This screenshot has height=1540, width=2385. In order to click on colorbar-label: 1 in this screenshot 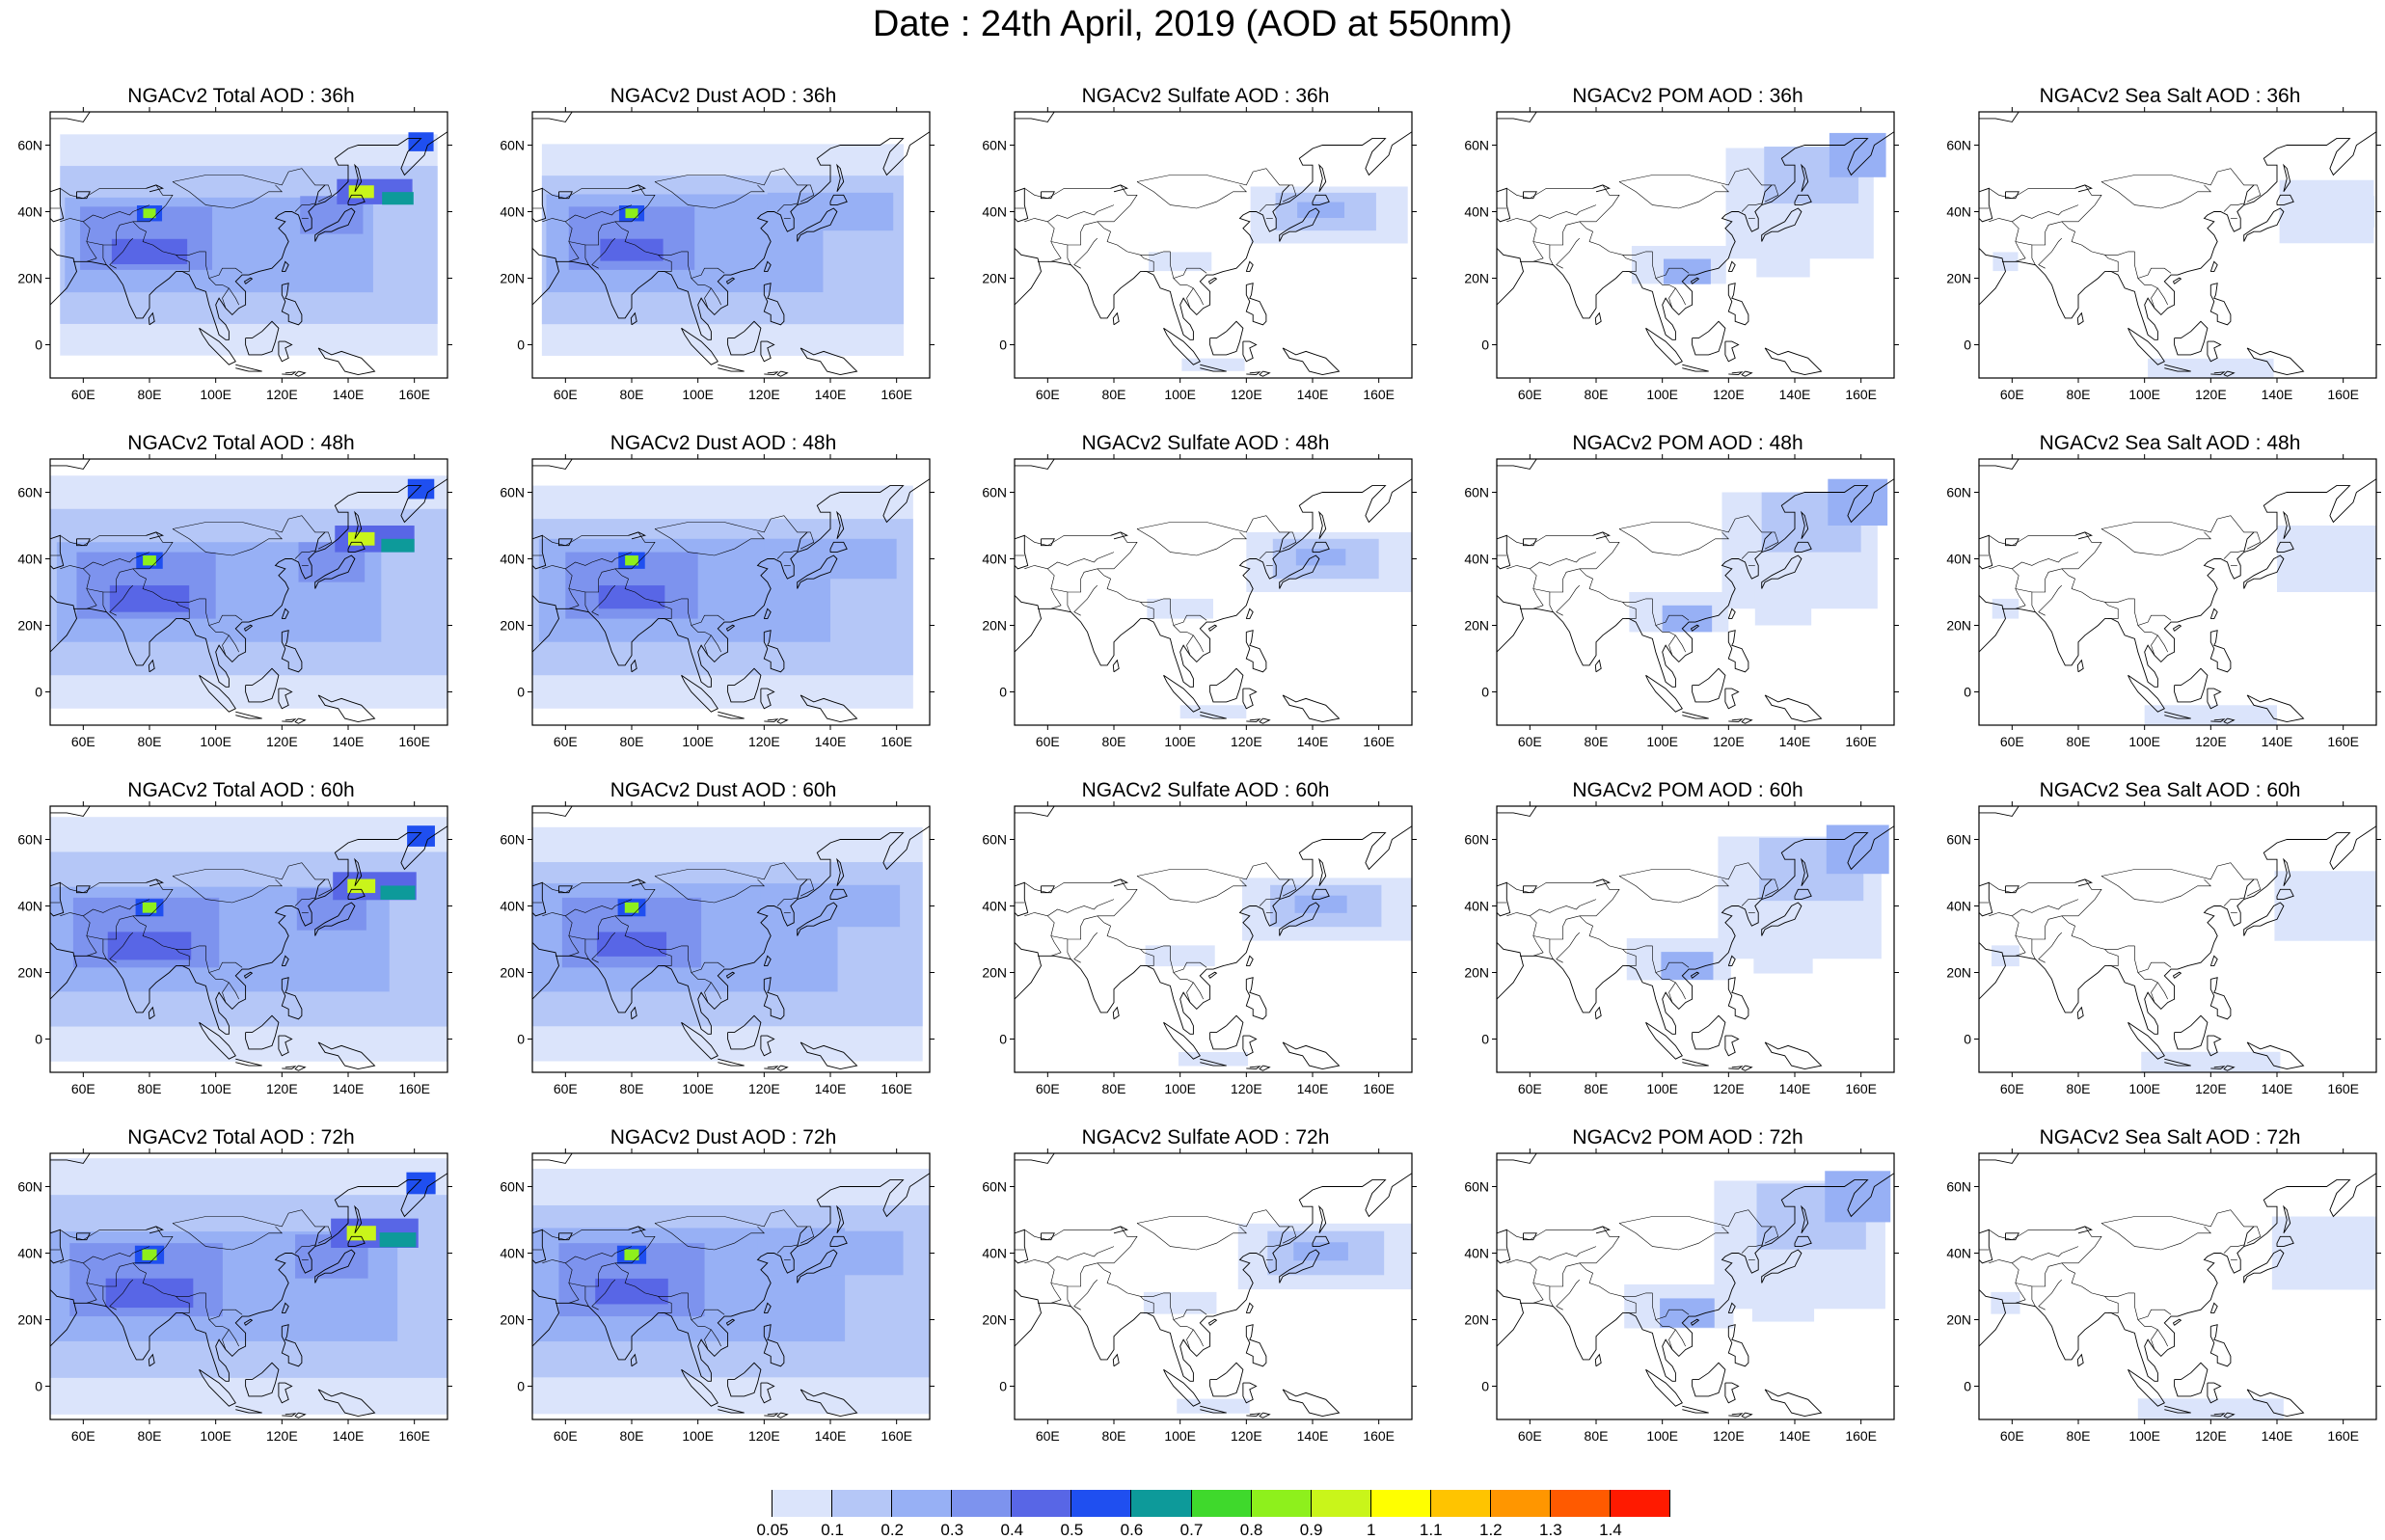, I will do `click(1371, 1530)`.